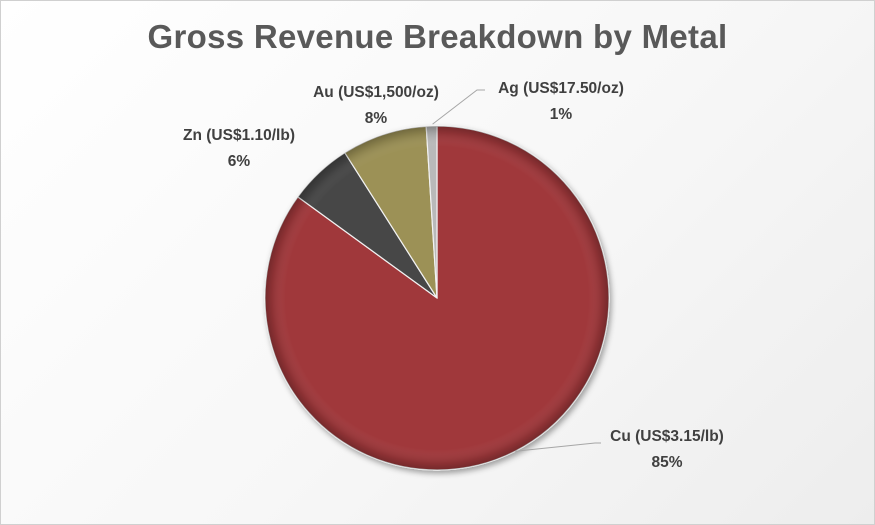 The image size is (875, 525). Describe the element at coordinates (667, 436) in the screenshot. I see `slice-label-cu: Cu (US$3.15/lb)` at that location.